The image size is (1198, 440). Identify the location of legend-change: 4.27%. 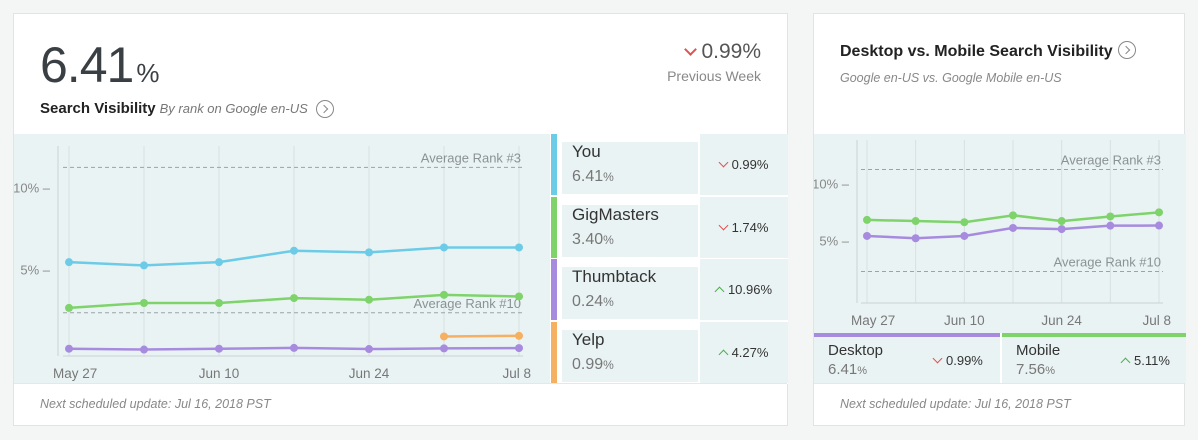
(744, 352).